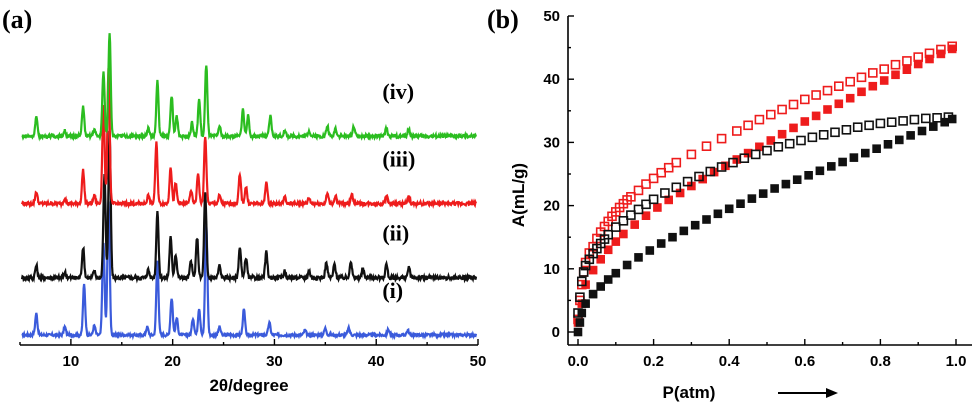 Image resolution: width=979 pixels, height=410 pixels. I want to click on xrd-x-tick-label: 20, so click(172, 361).